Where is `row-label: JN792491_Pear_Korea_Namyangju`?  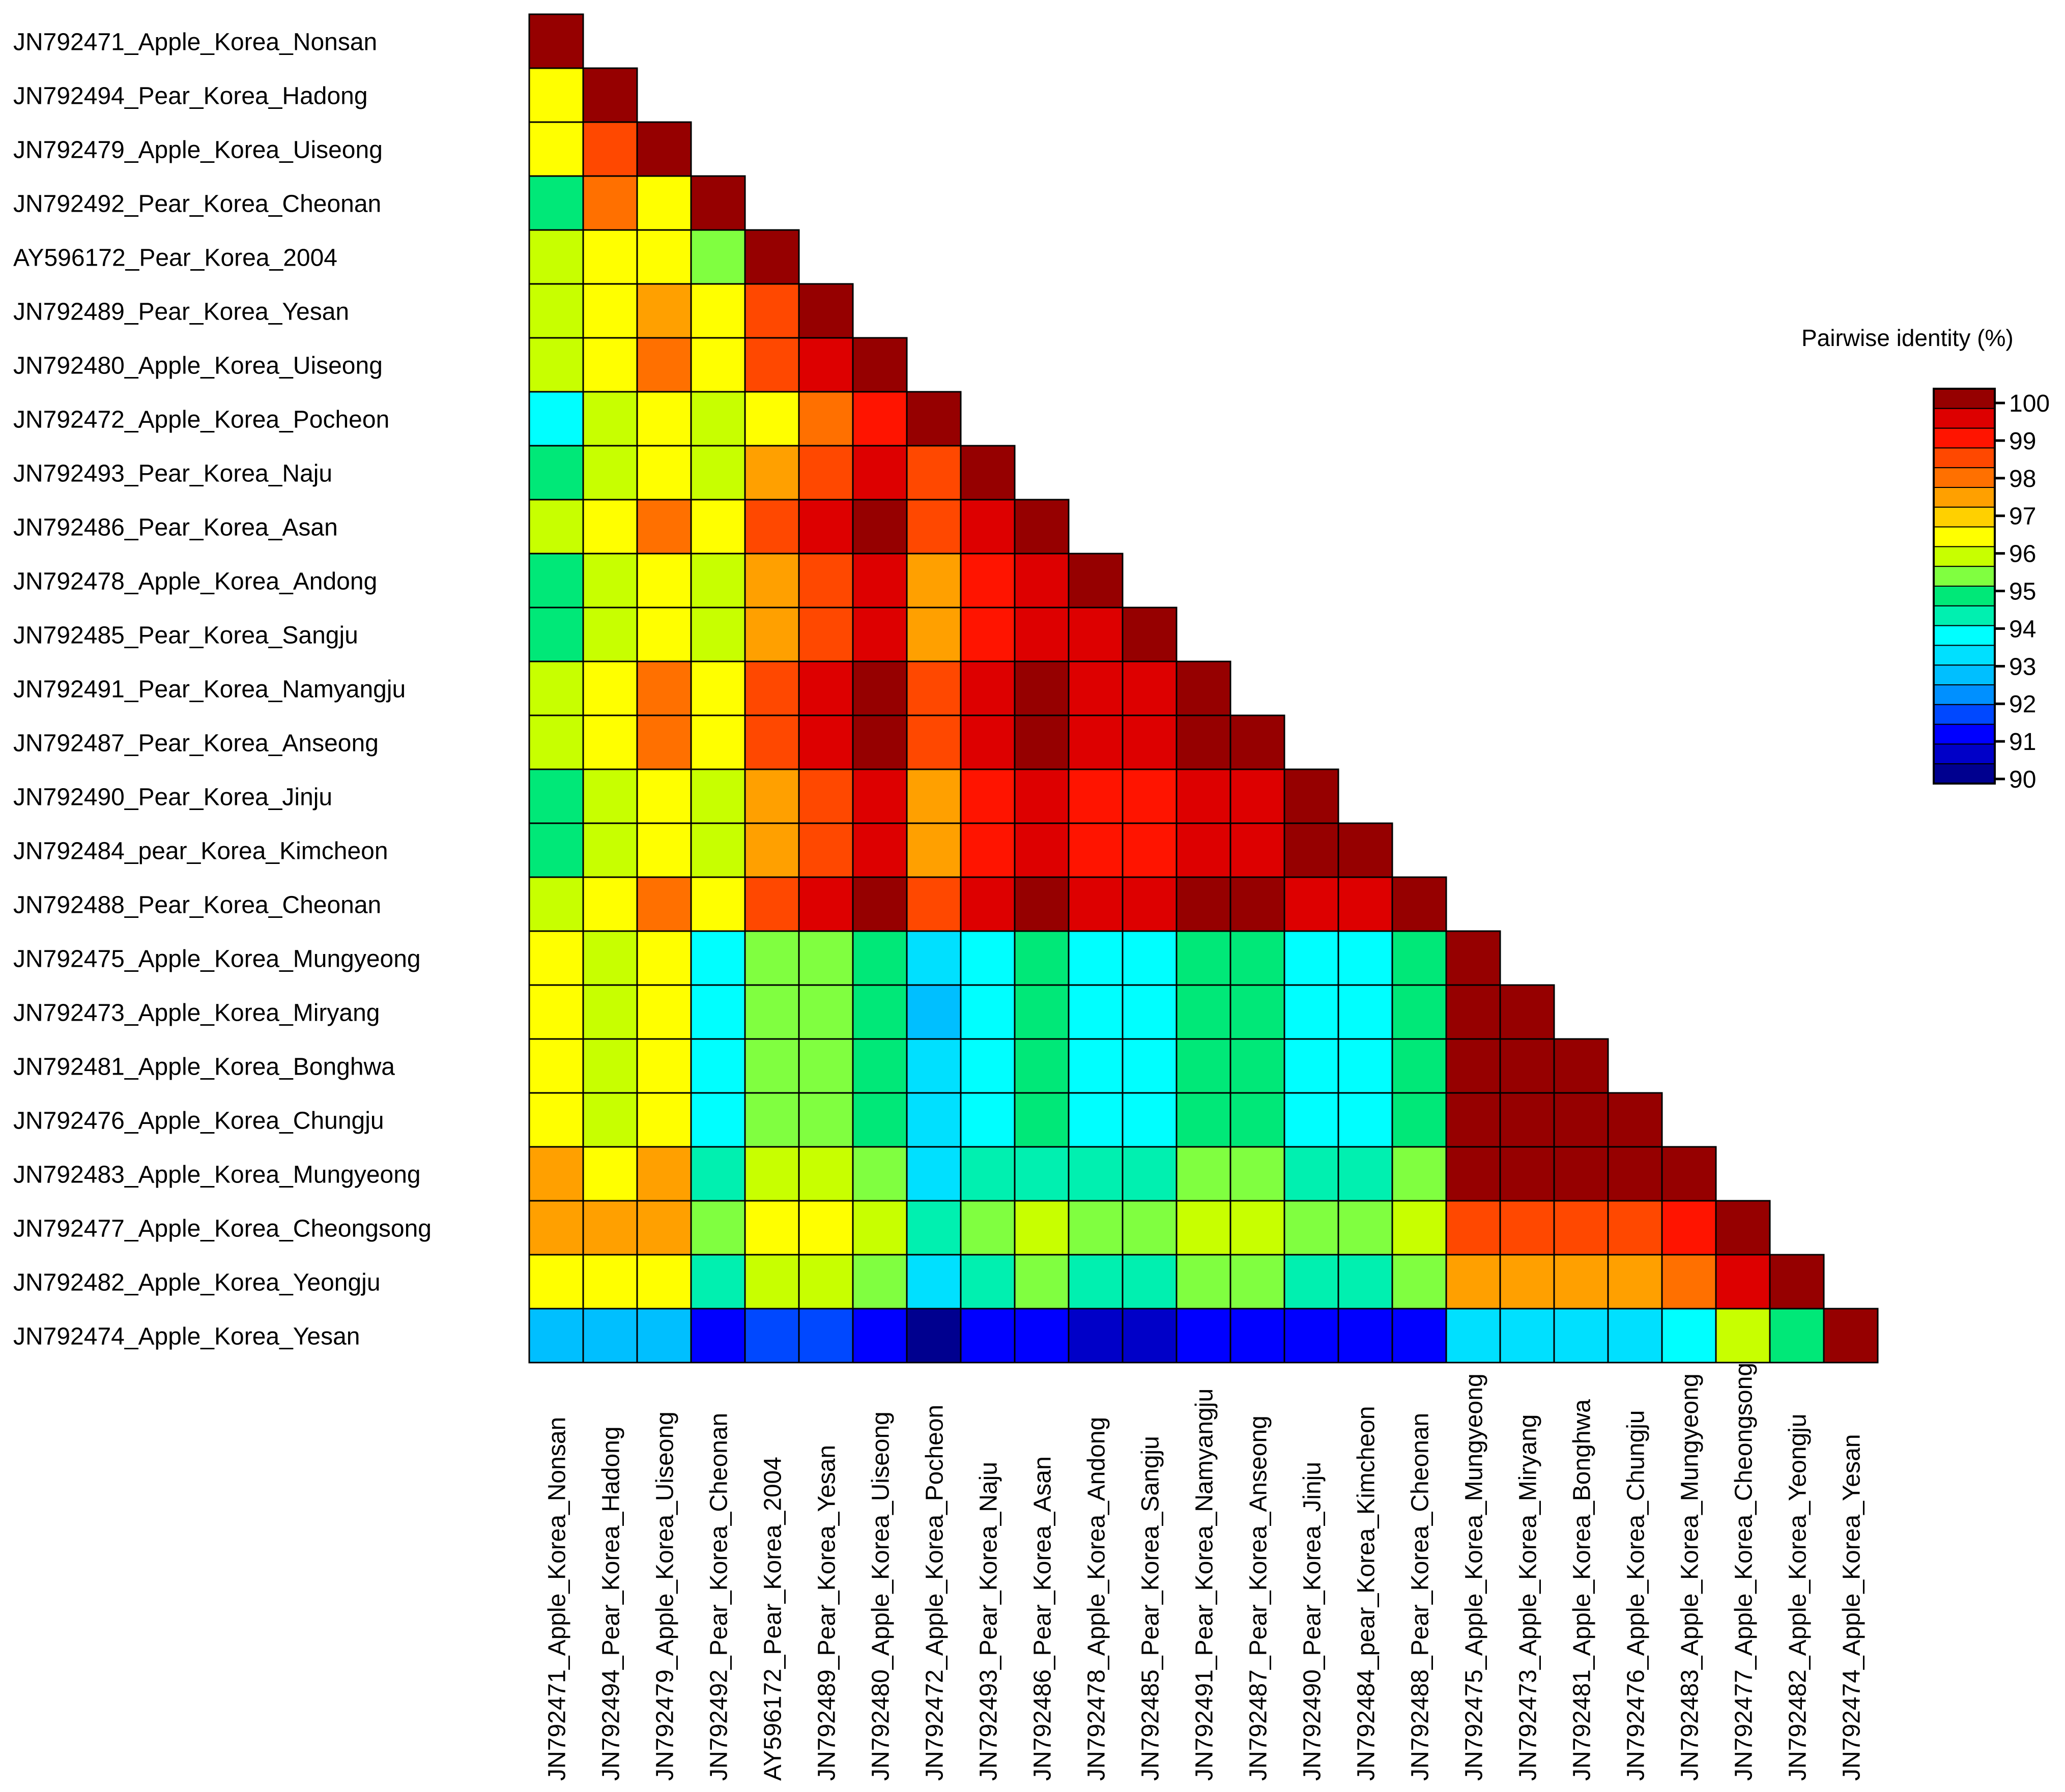 row-label: JN792491_Pear_Korea_Namyangju is located at coordinates (209, 689).